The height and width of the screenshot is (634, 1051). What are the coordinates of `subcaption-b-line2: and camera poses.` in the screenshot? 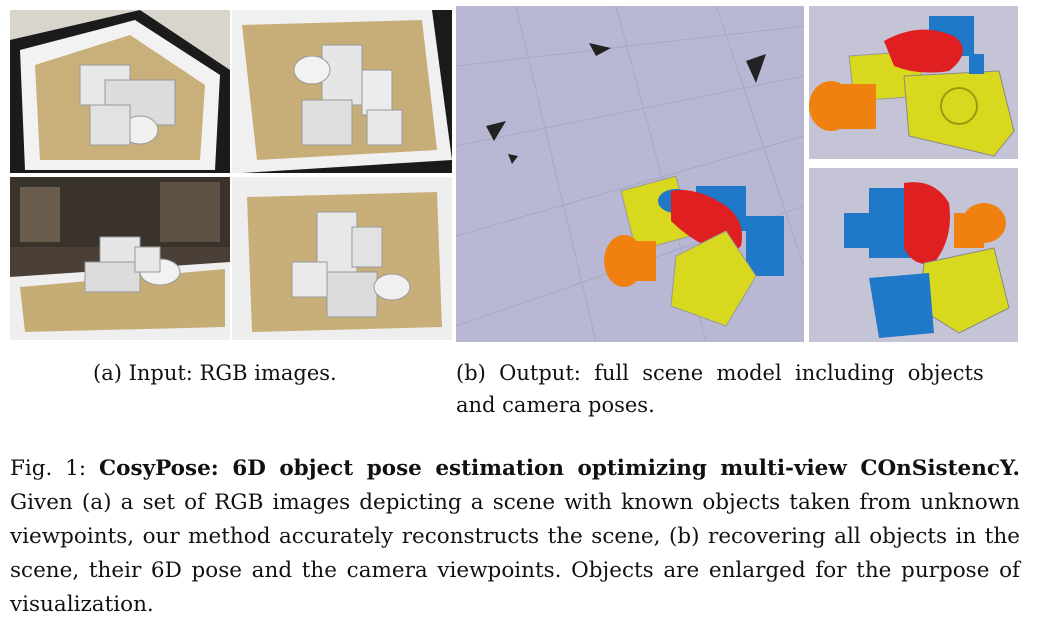 It's located at (555, 405).